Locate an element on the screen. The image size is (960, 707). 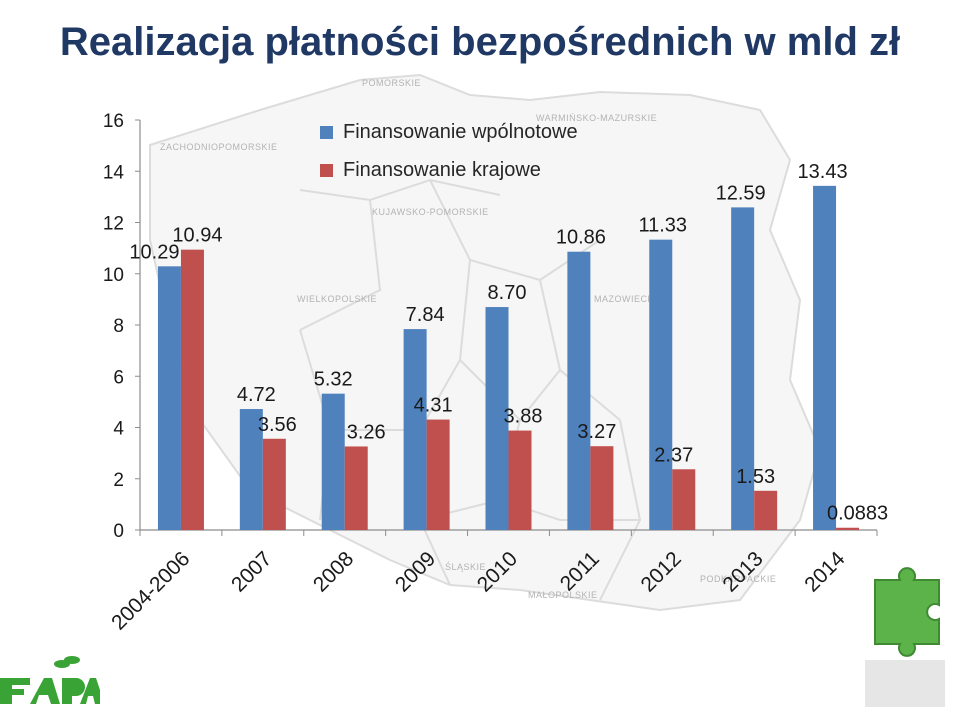
data-label: 4.72 is located at coordinates (256, 395).